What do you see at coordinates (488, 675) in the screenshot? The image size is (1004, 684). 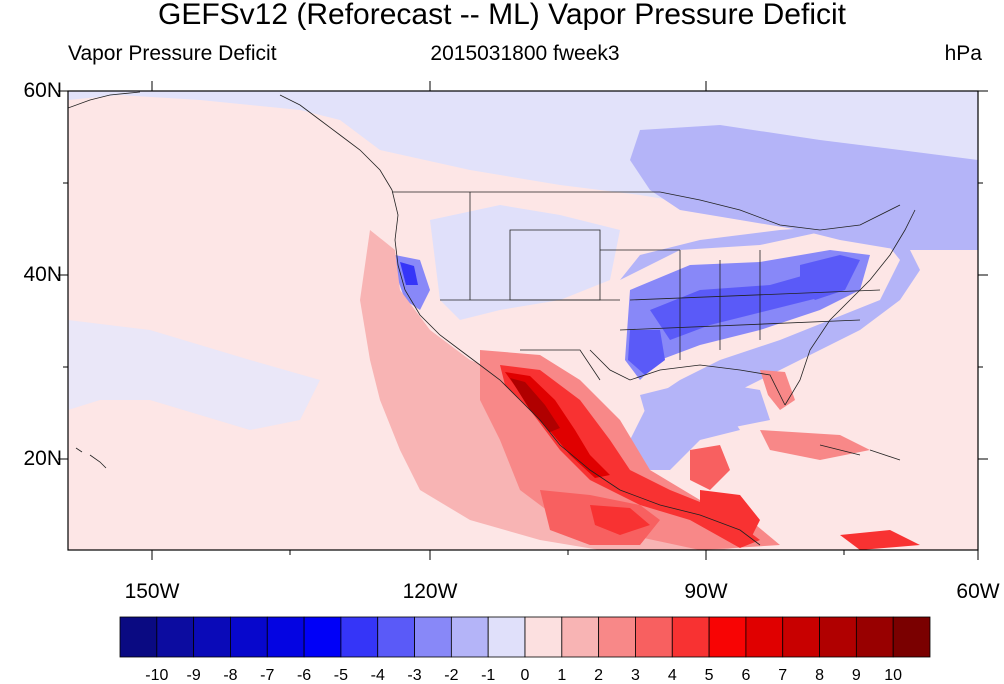 I see `colorbar-label: -1` at bounding box center [488, 675].